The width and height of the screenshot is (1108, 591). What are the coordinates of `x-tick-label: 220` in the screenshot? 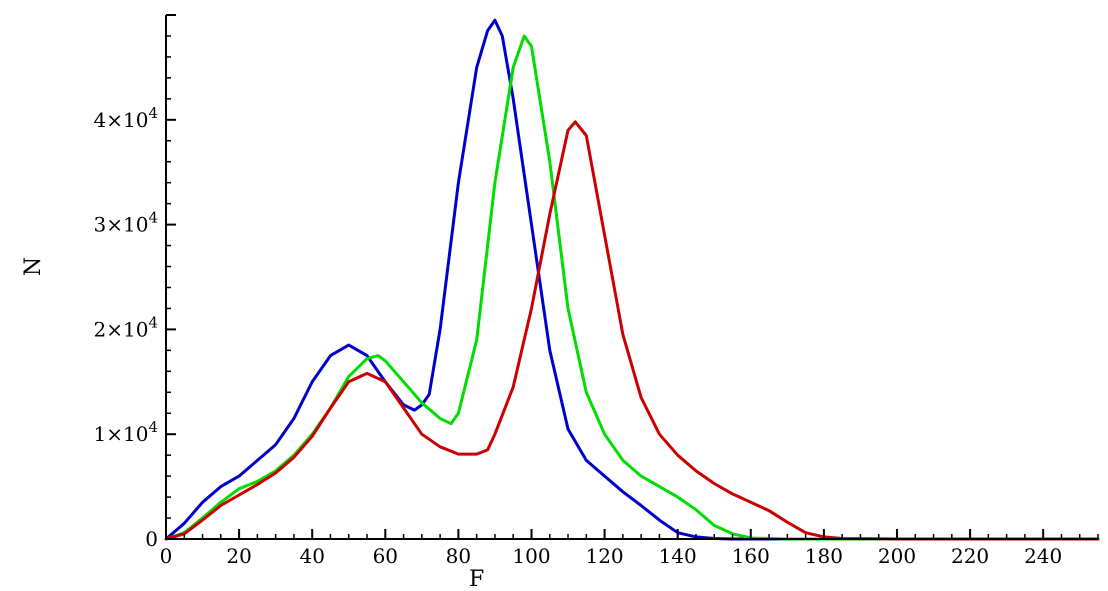 It's located at (970, 556).